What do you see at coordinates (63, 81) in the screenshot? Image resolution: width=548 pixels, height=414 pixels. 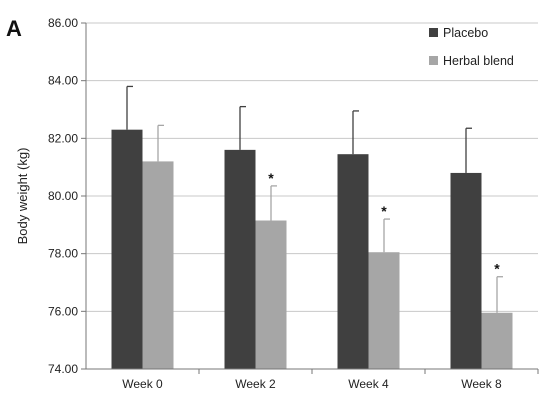 I see `y-tick-label: 84.00` at bounding box center [63, 81].